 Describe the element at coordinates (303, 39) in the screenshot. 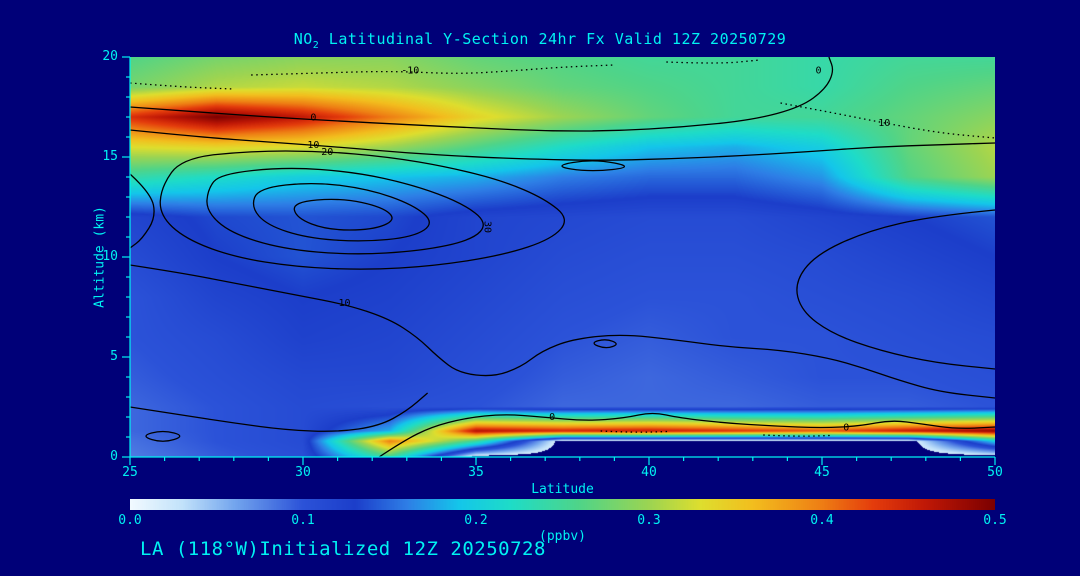

I see `plot-title-prefix: NO` at that location.